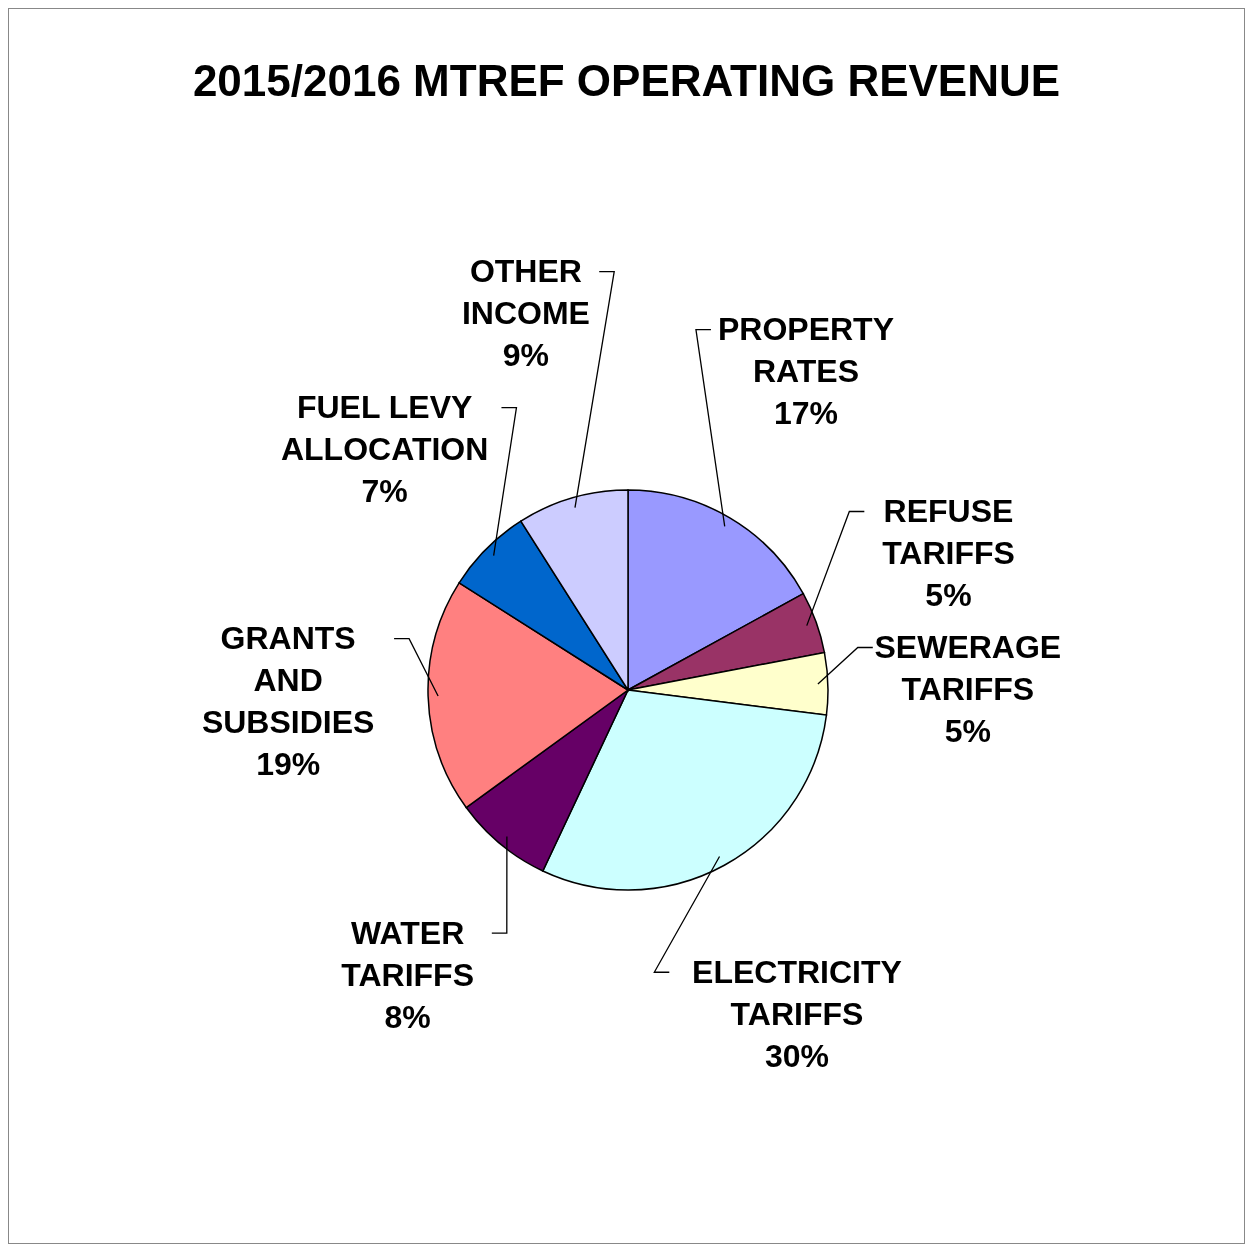 The width and height of the screenshot is (1253, 1252). What do you see at coordinates (384, 491) in the screenshot?
I see `data-label: 7%` at bounding box center [384, 491].